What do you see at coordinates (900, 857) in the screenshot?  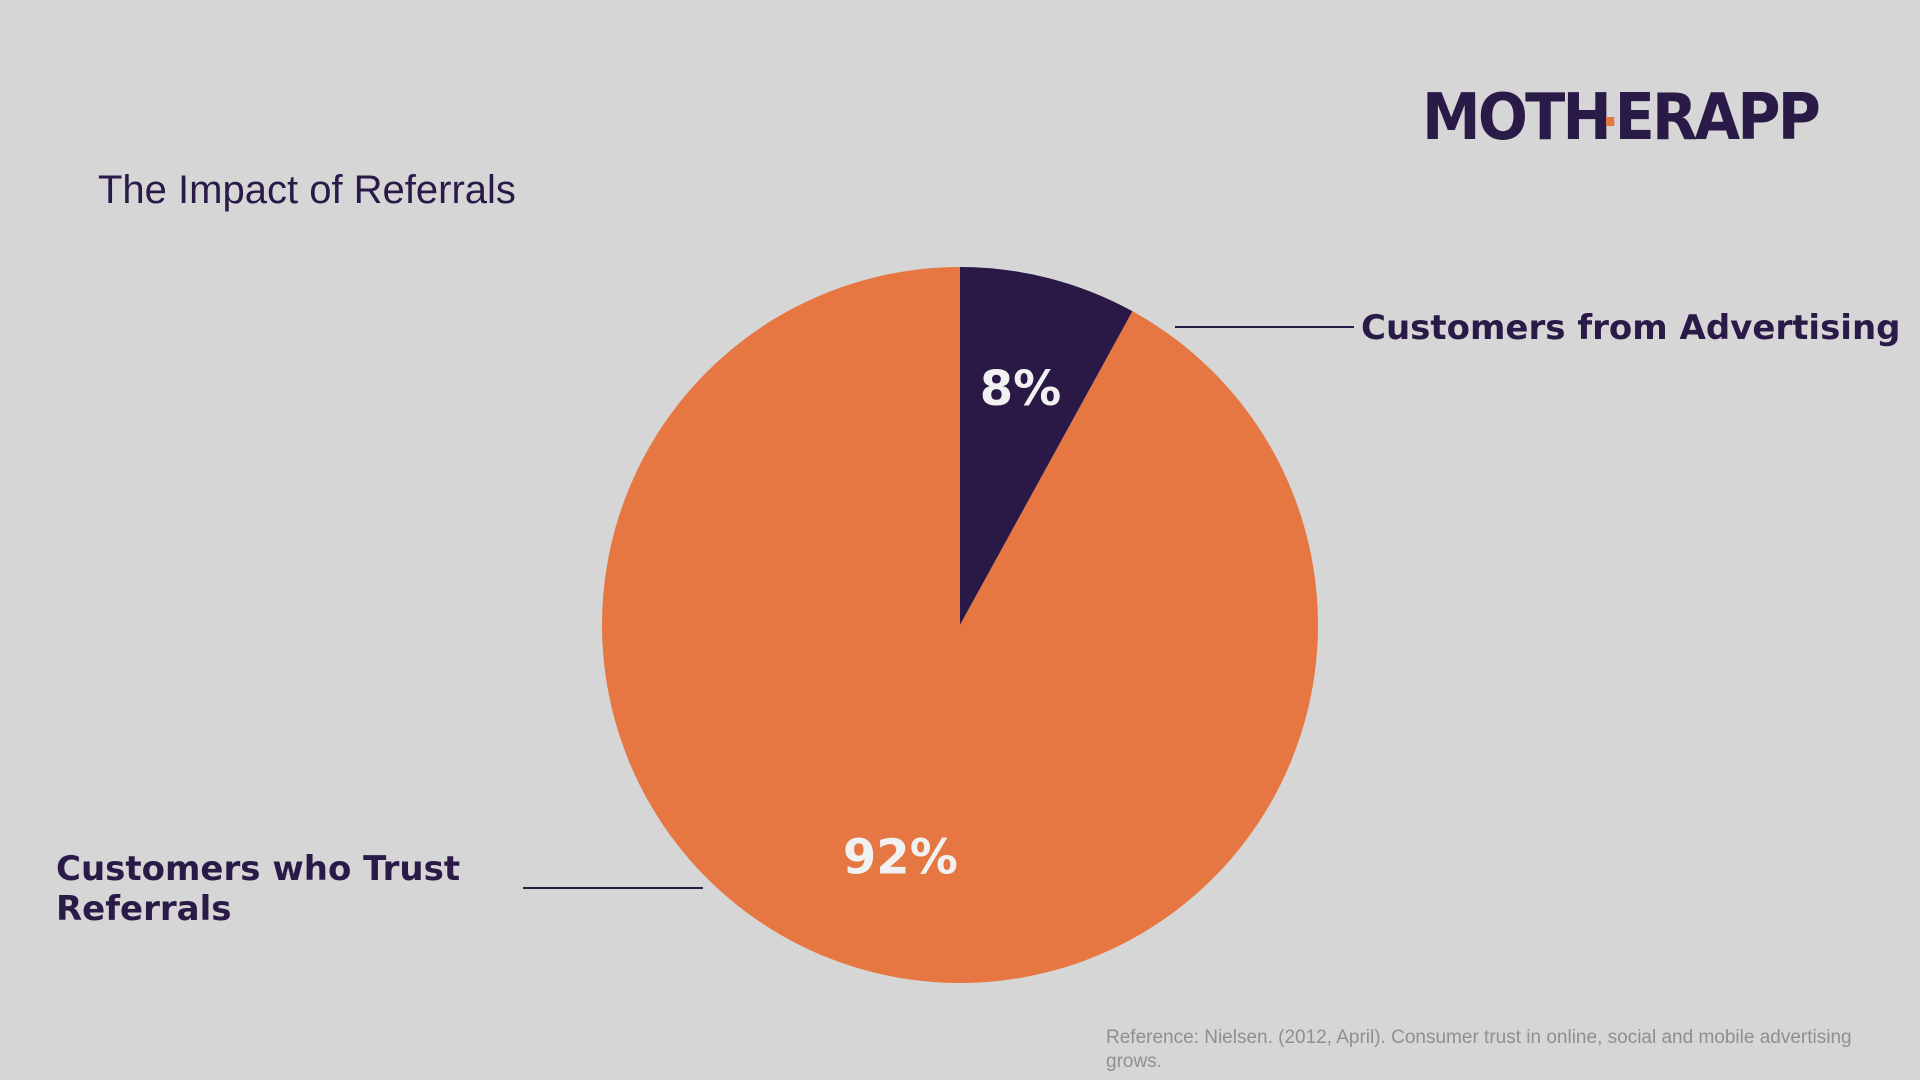 I see `slice-percent-label-1: 92%` at bounding box center [900, 857].